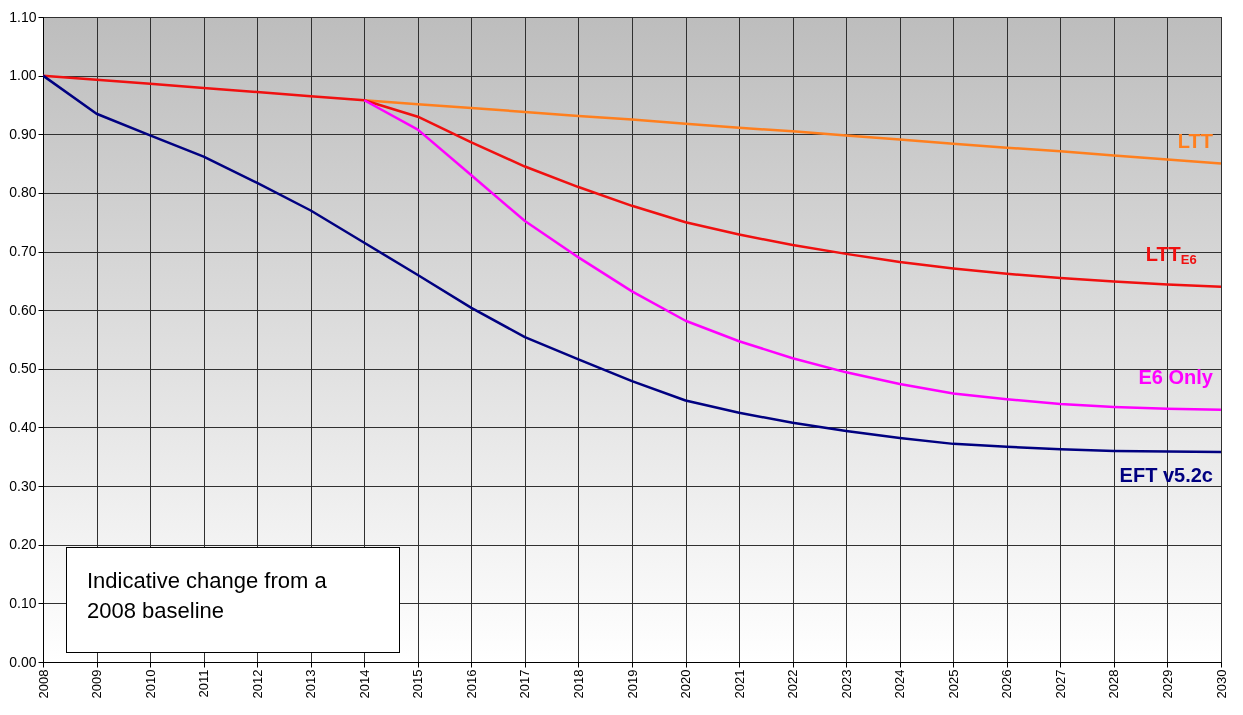  What do you see at coordinates (23, 75) in the screenshot?
I see `y-tick-label: 1.00` at bounding box center [23, 75].